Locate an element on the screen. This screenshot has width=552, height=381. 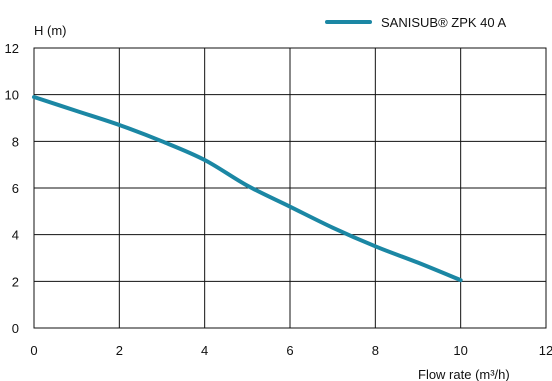
y-tick-label: 4 is located at coordinates (15, 235).